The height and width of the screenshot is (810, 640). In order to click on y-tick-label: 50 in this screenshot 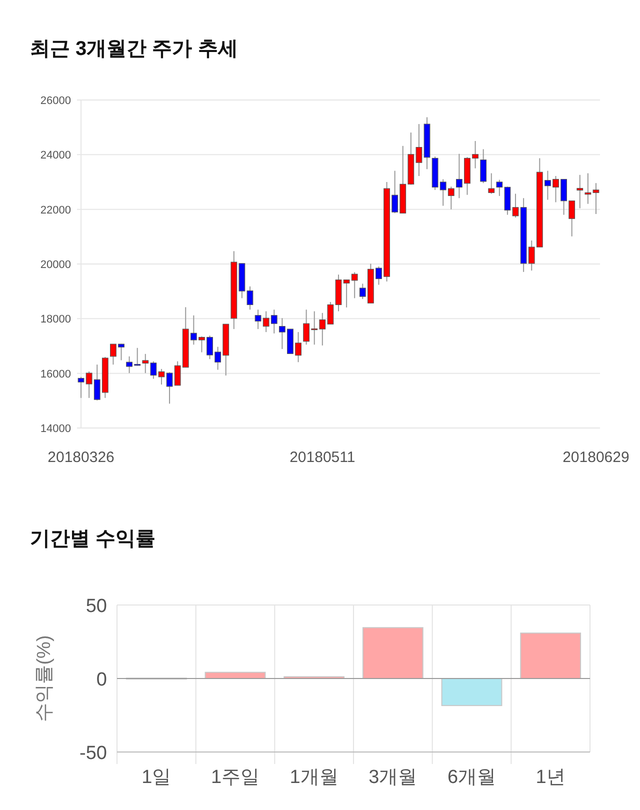, I will do `click(96, 606)`.